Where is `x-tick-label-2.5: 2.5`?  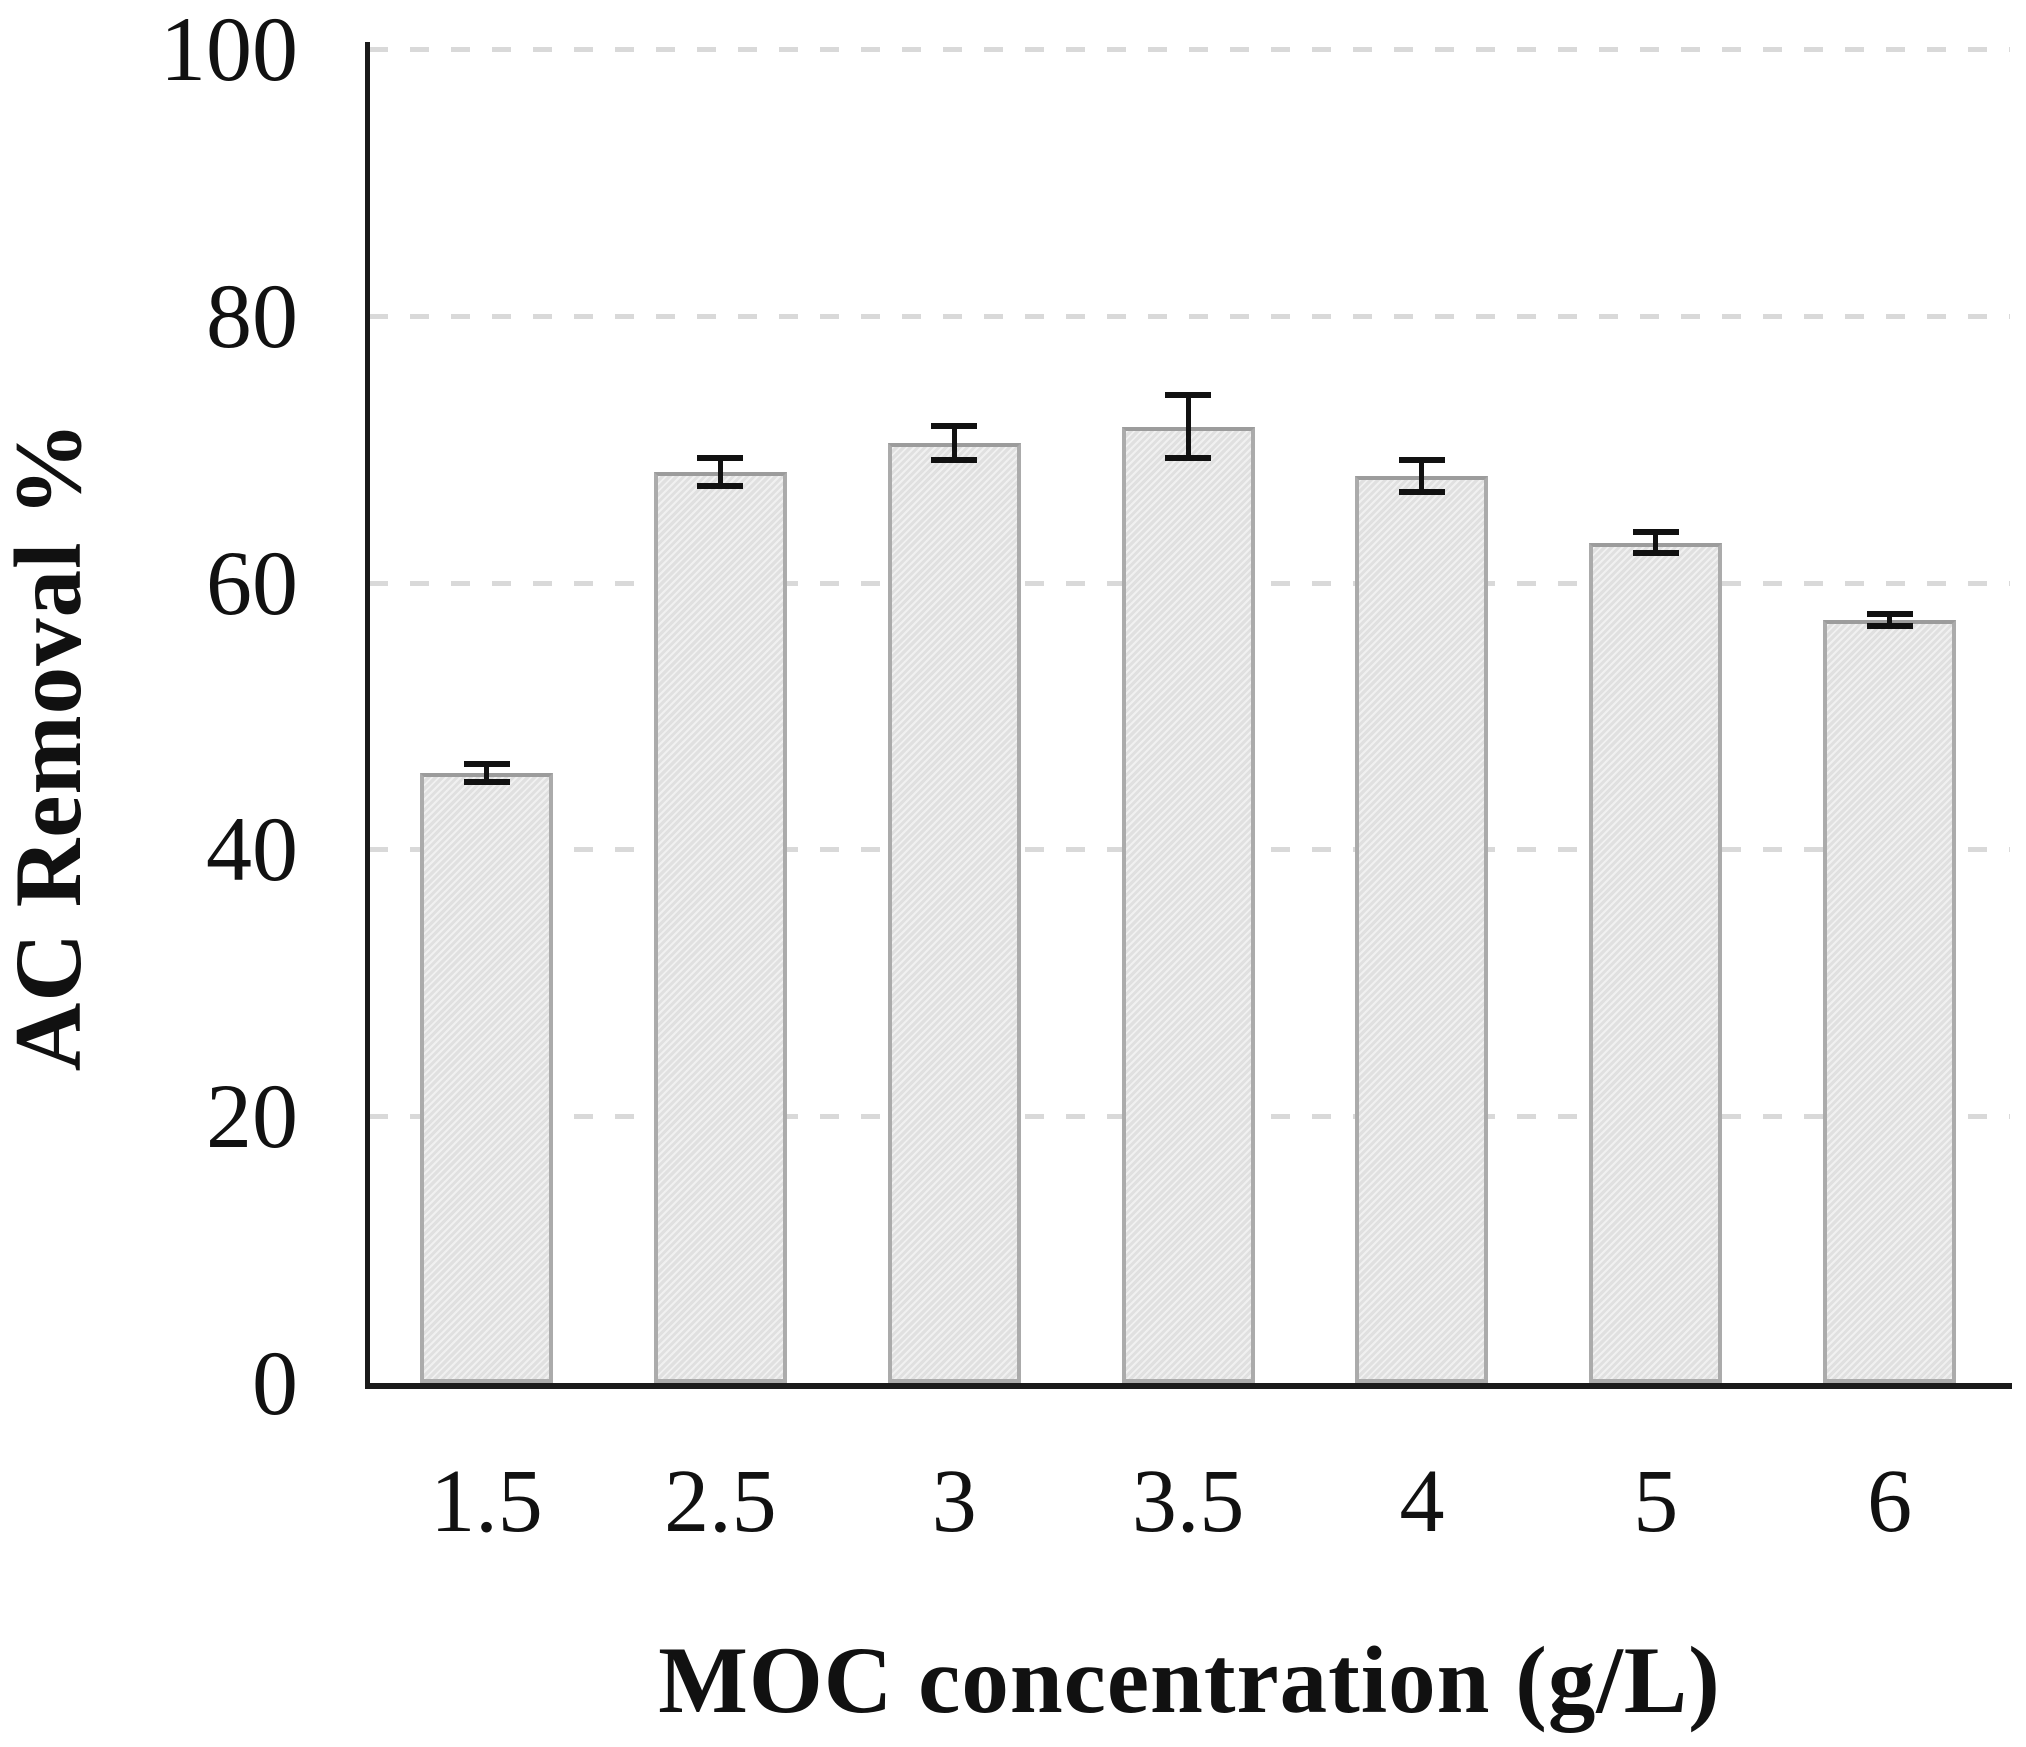
x-tick-label-2.5: 2.5 is located at coordinates (720, 1501).